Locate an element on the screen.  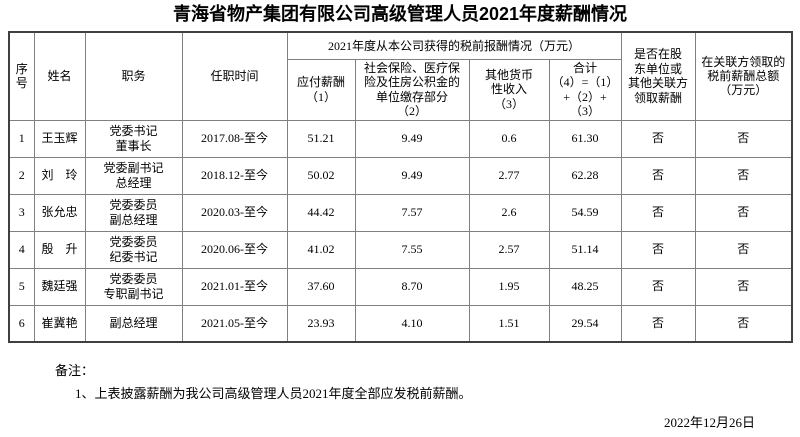
cell-other-income: 2.57 is located at coordinates (509, 249).